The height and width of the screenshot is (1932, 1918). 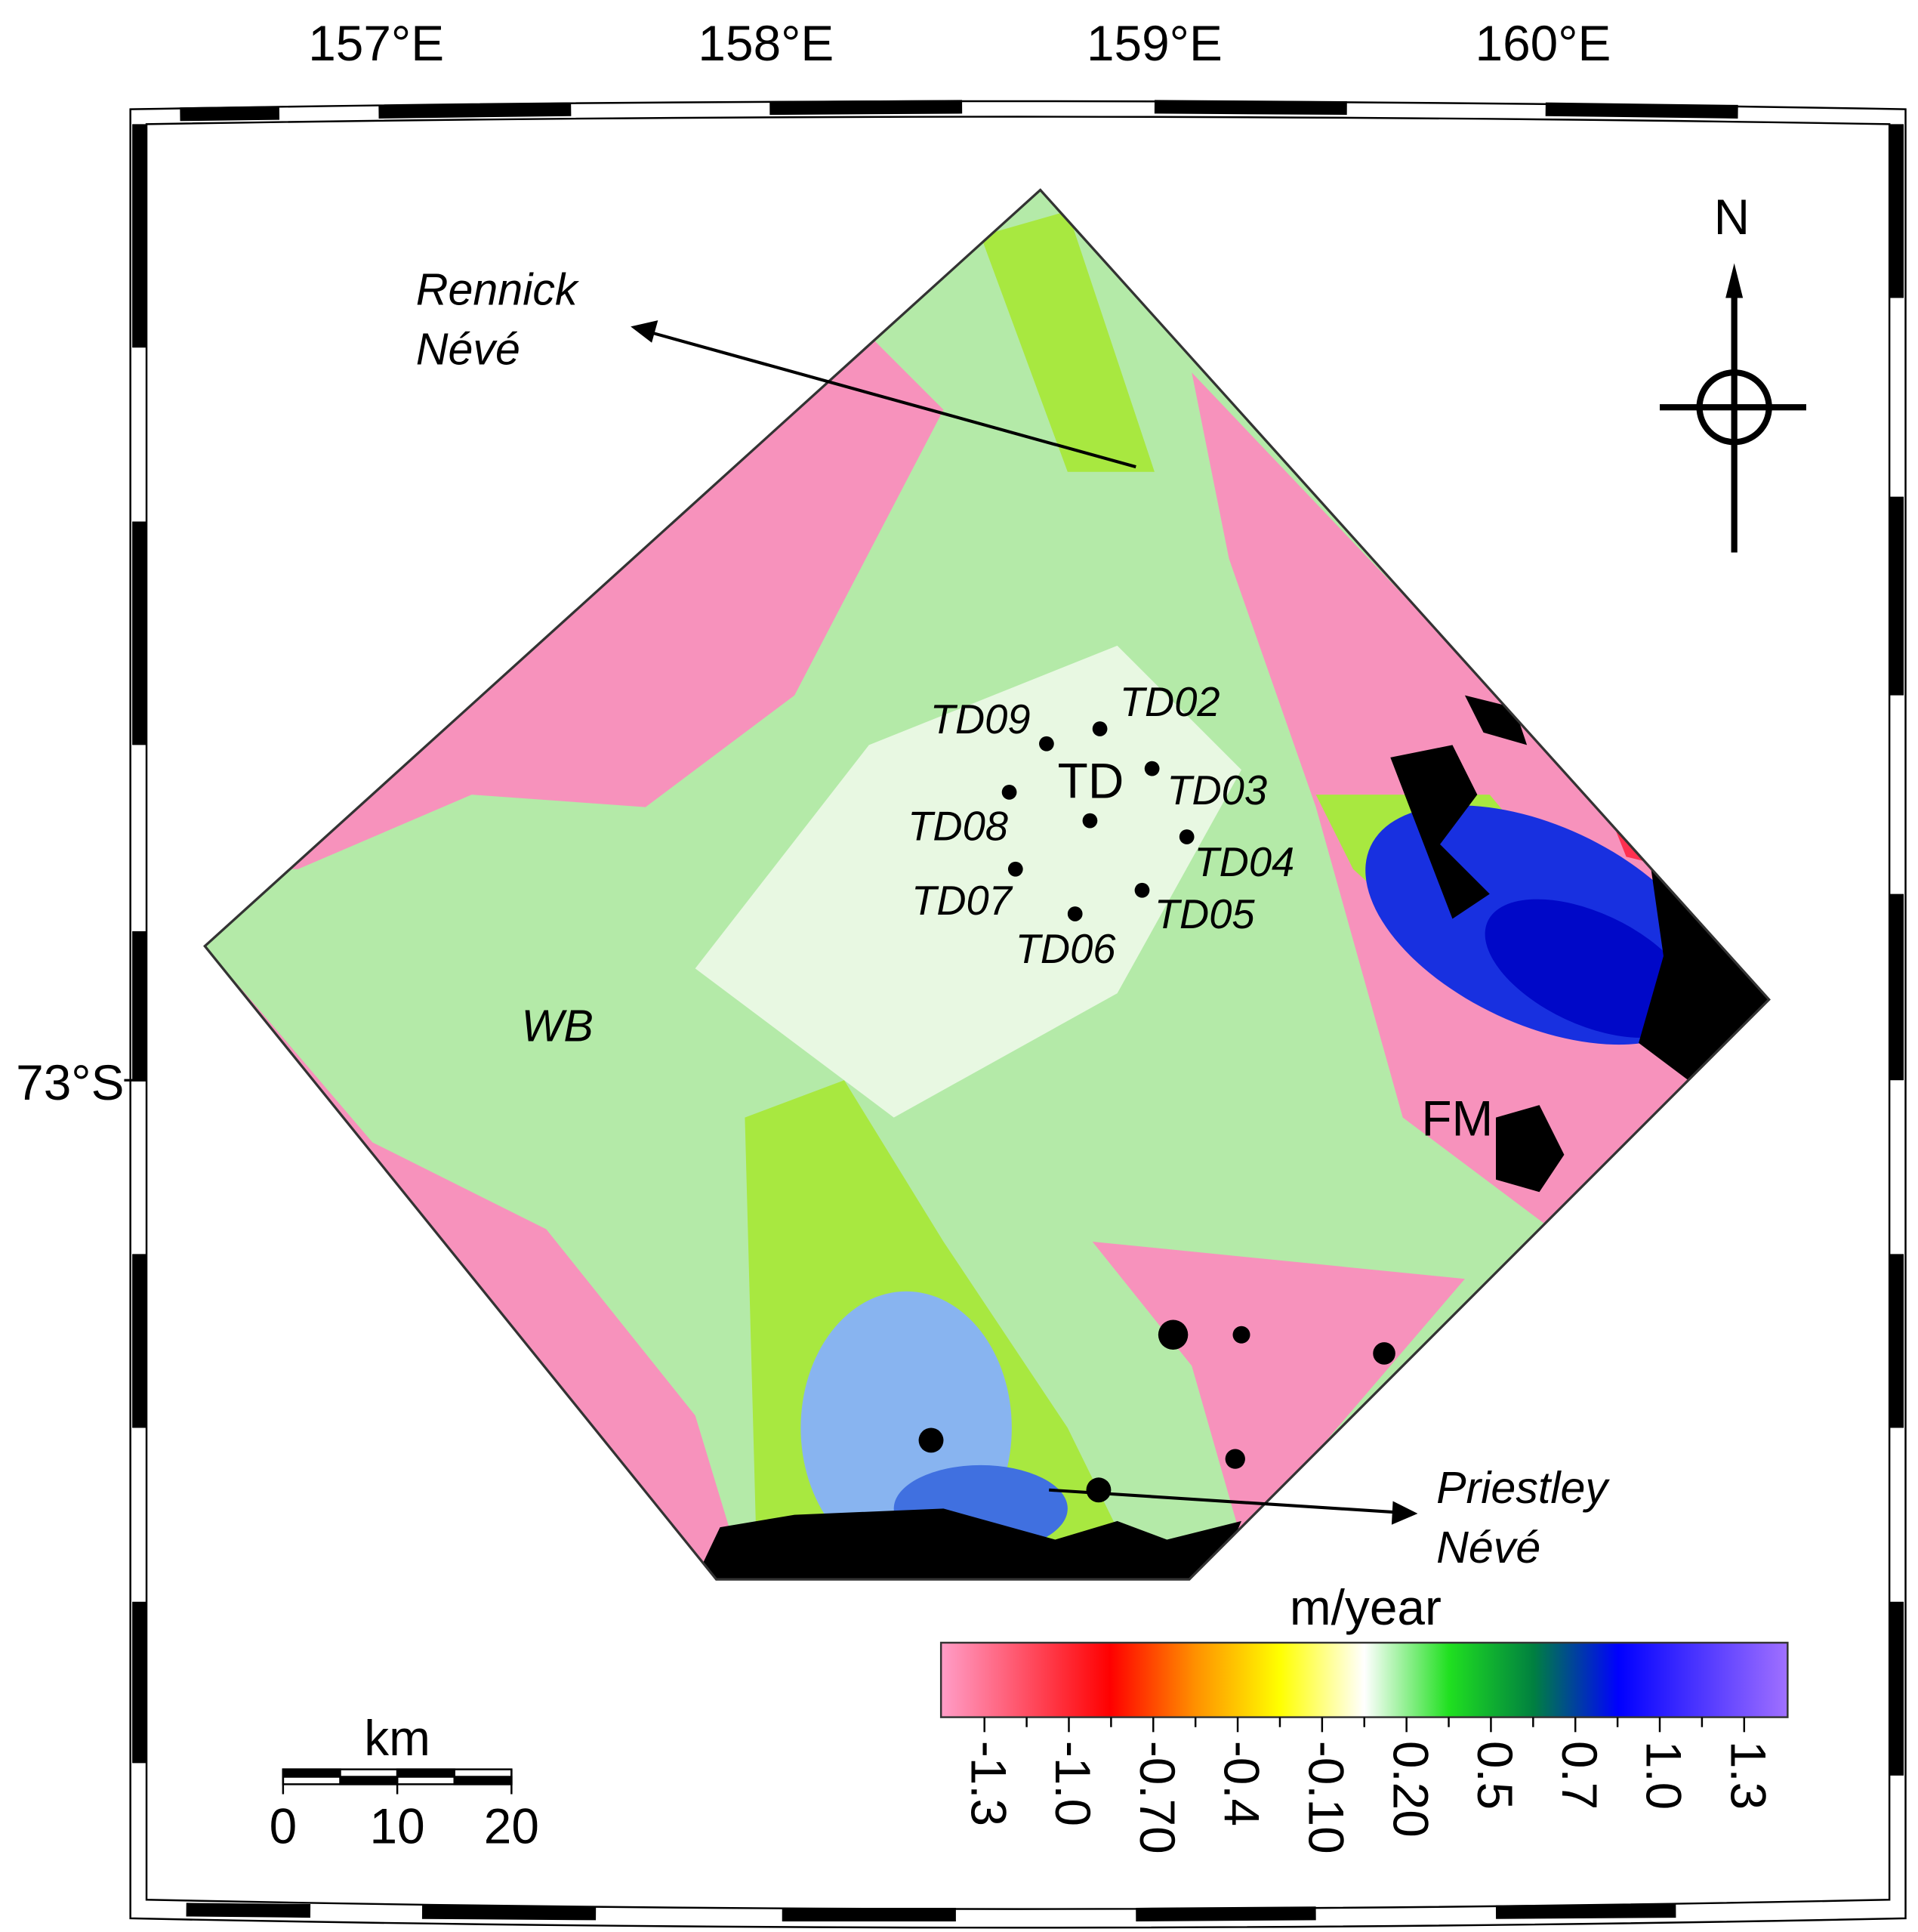 What do you see at coordinates (397, 1826) in the screenshot?
I see `scale-tick-label: 10` at bounding box center [397, 1826].